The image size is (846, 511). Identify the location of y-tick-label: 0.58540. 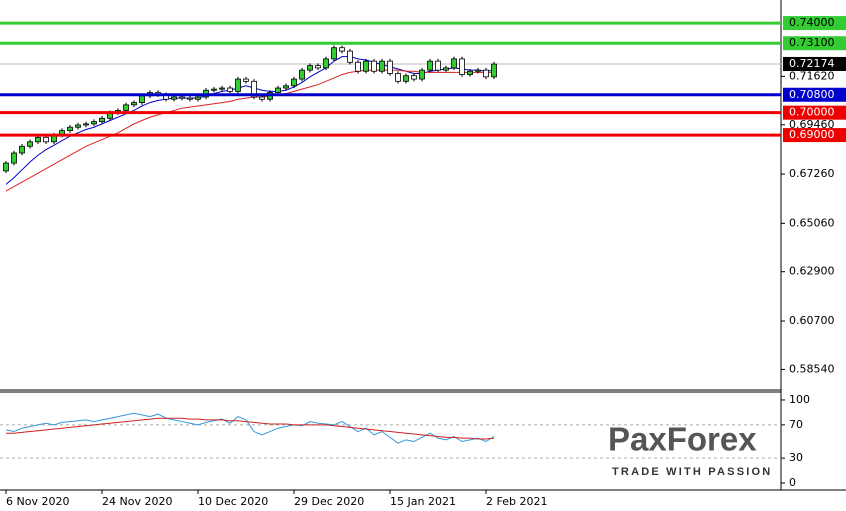
(812, 368).